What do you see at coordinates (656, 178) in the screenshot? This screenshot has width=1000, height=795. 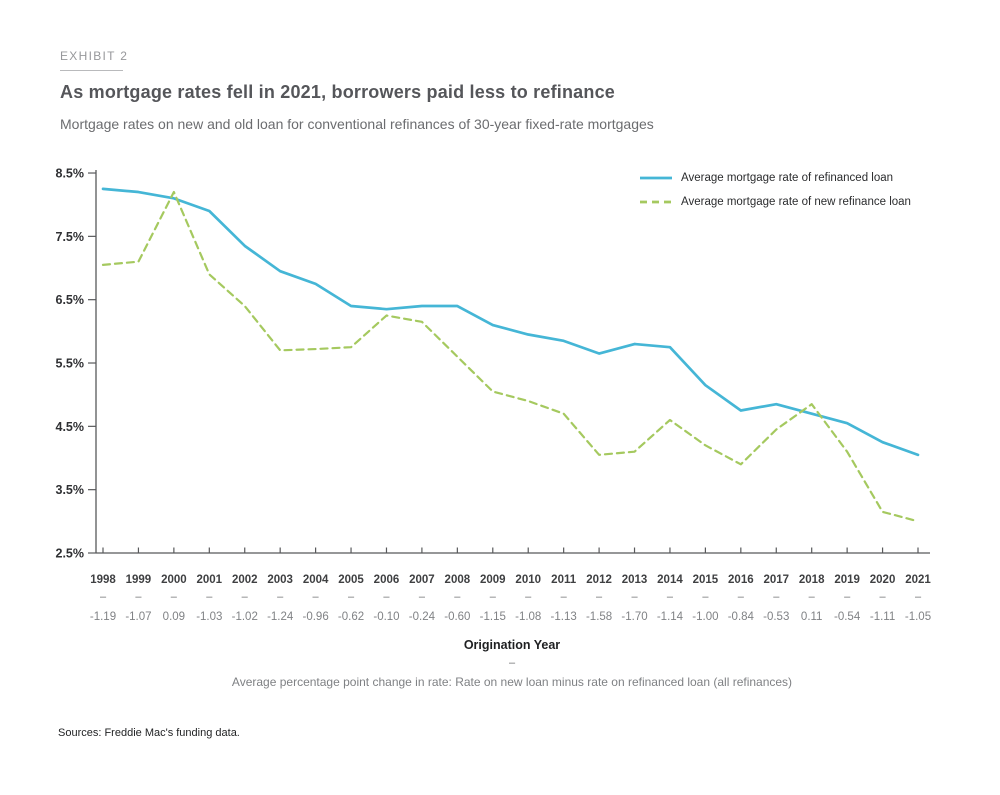 I see `solid-line-swatch-icon` at bounding box center [656, 178].